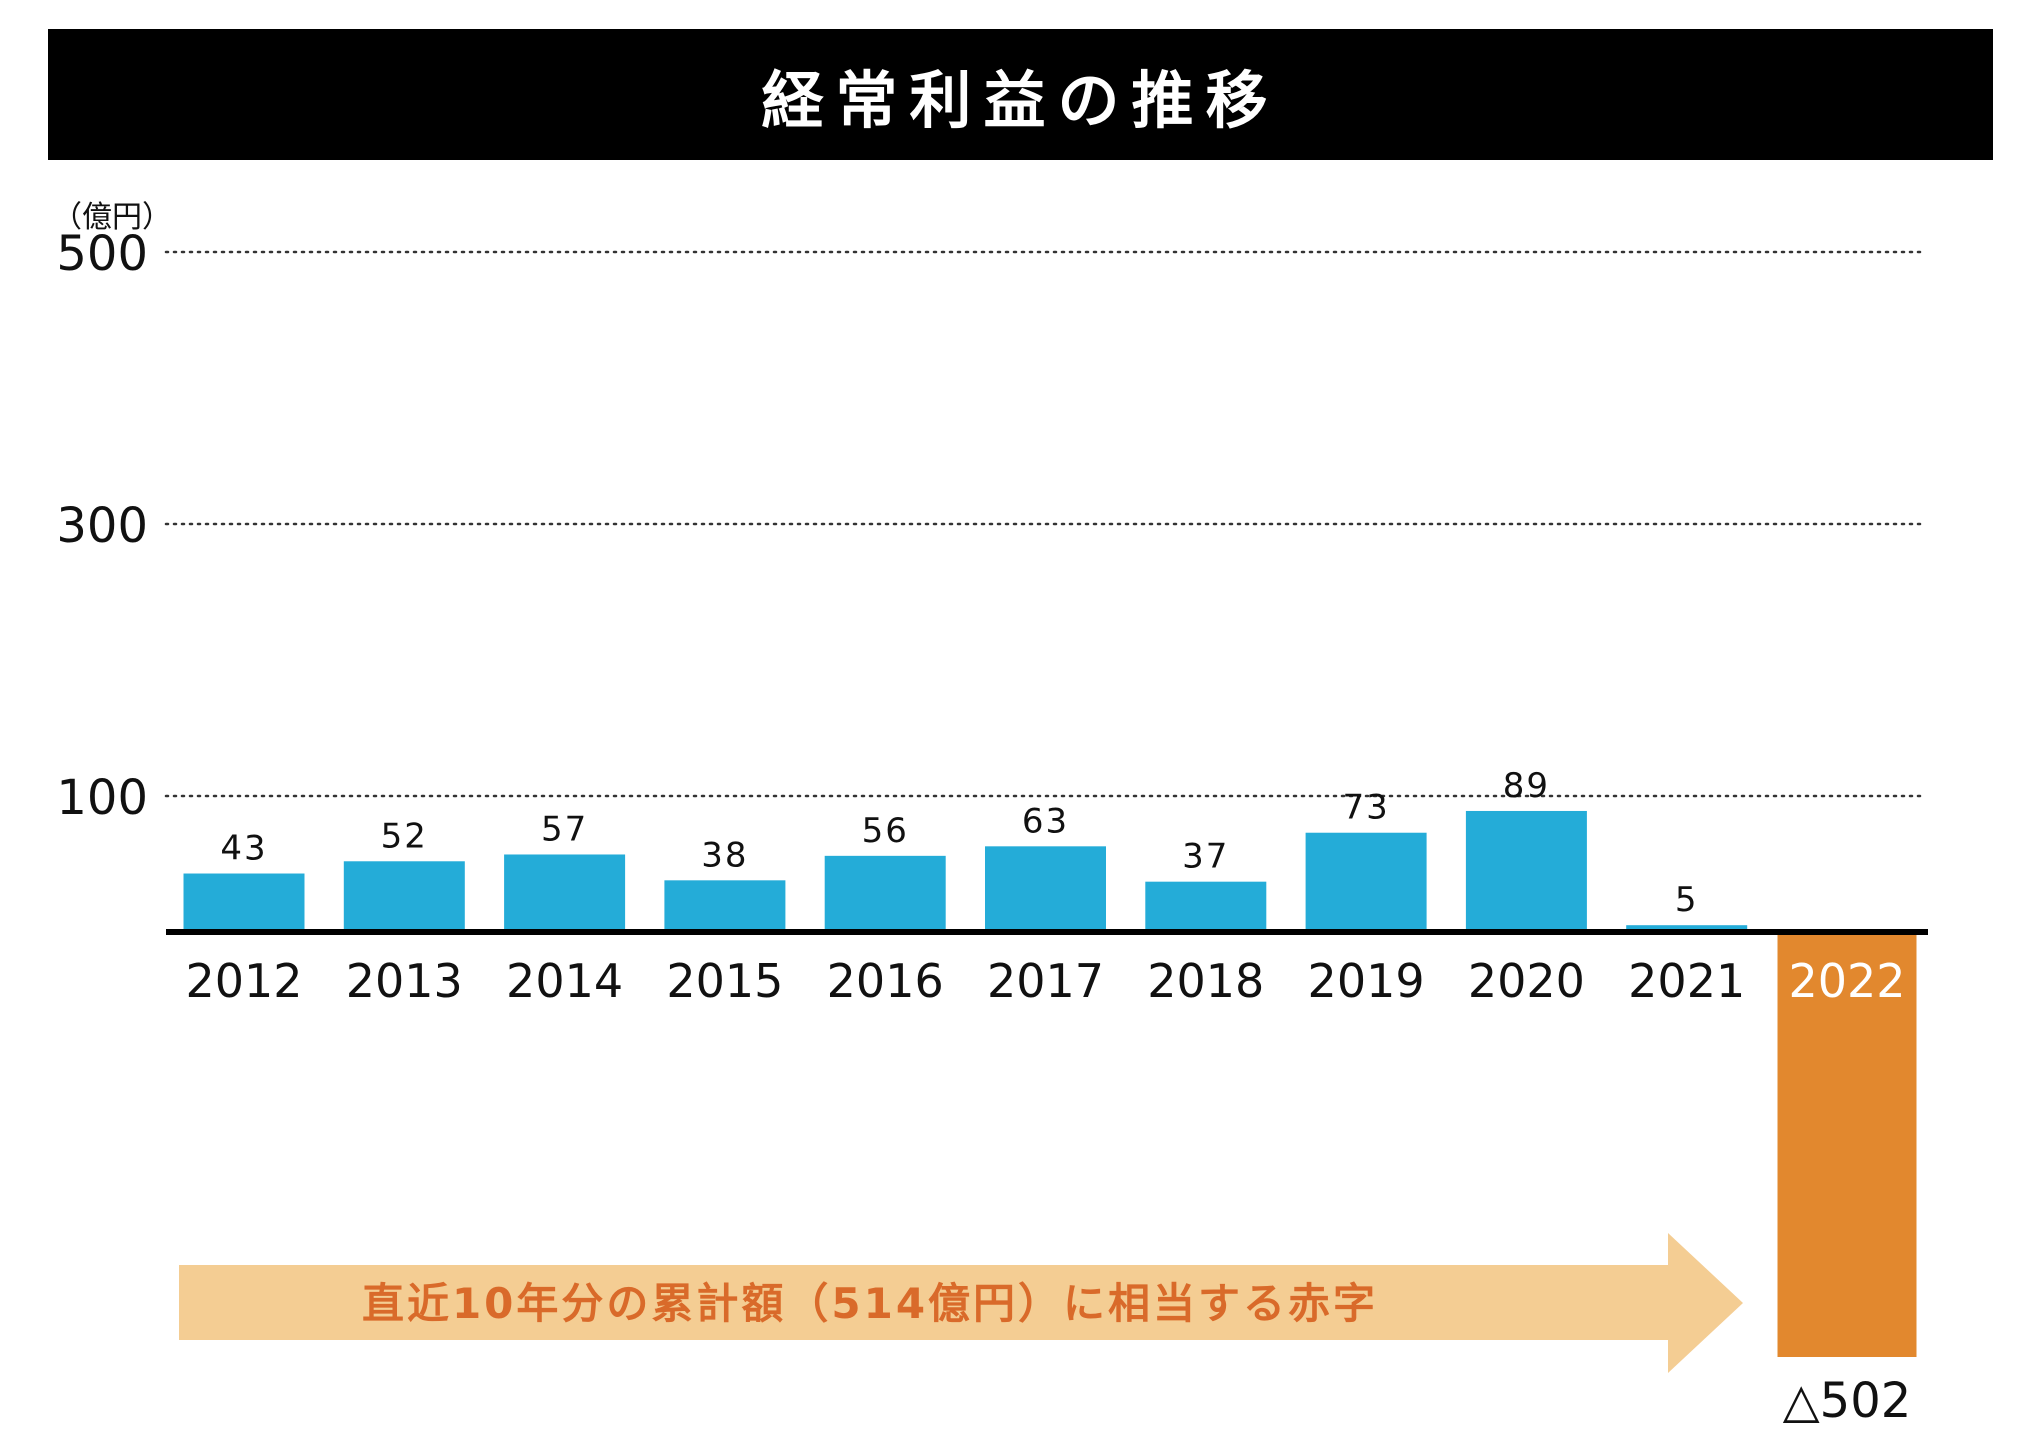  I want to click on value-label-2018: 37, so click(1205, 857).